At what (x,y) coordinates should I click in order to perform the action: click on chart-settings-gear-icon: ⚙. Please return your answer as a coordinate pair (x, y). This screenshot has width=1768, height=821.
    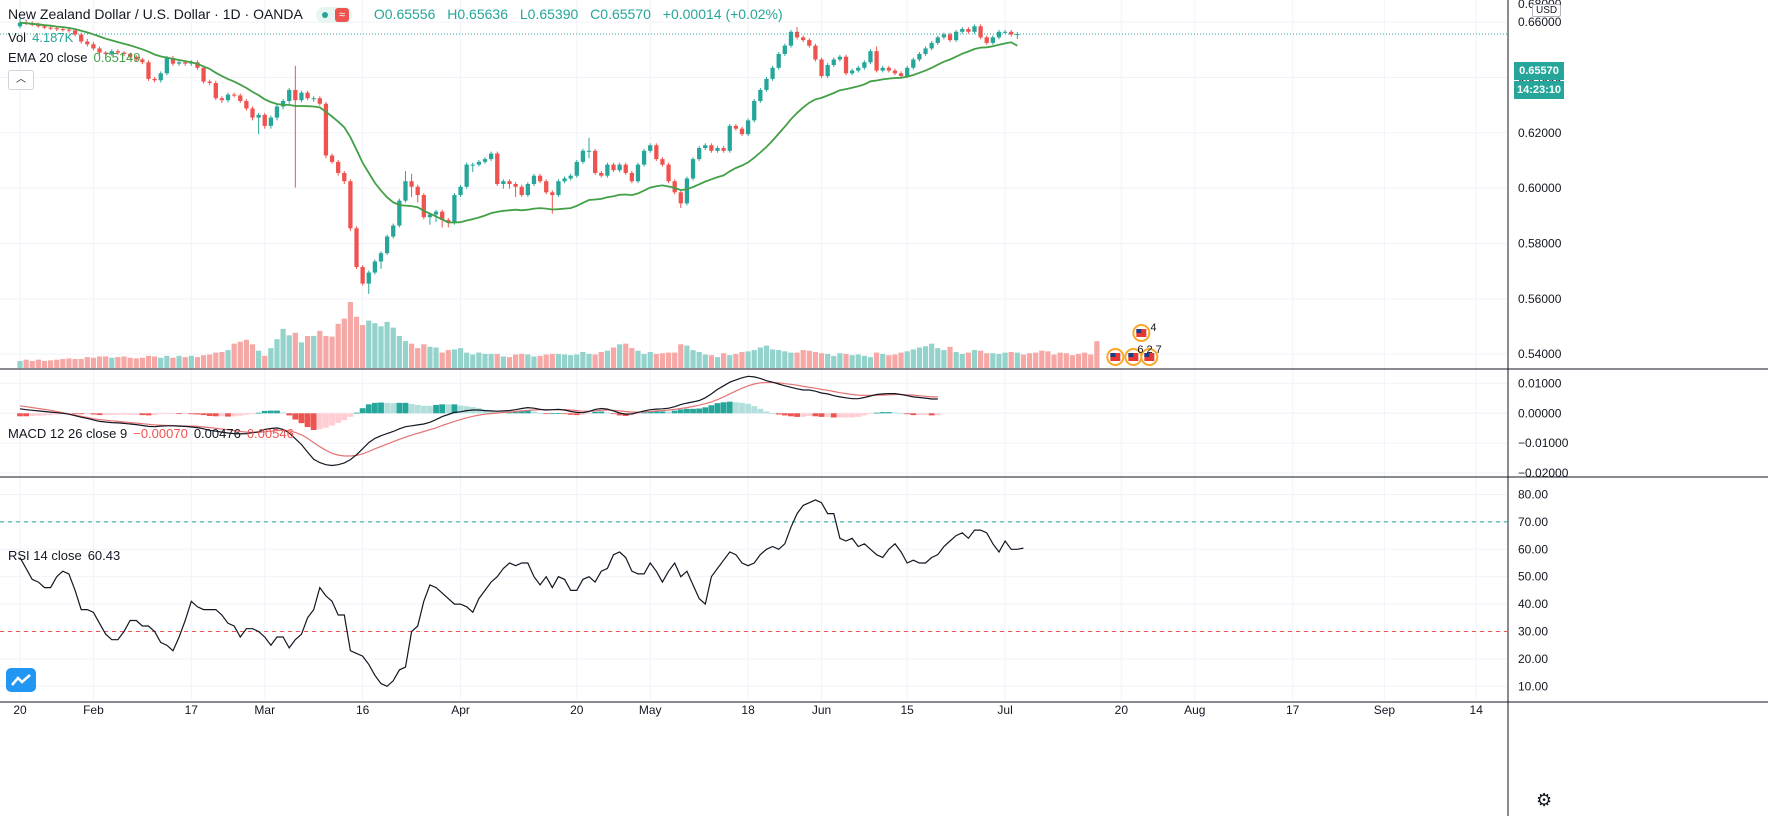
    Looking at the image, I should click on (1544, 800).